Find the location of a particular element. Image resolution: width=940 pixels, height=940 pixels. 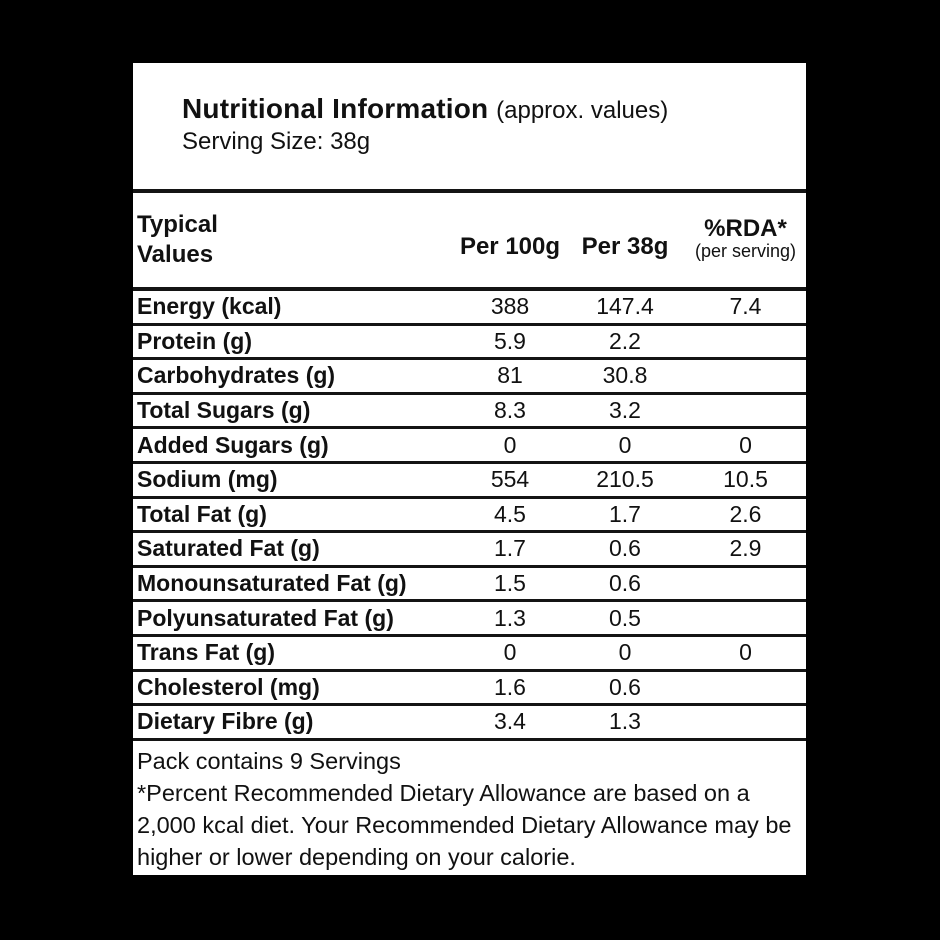

rda-value: 7.4 is located at coordinates (745, 306).